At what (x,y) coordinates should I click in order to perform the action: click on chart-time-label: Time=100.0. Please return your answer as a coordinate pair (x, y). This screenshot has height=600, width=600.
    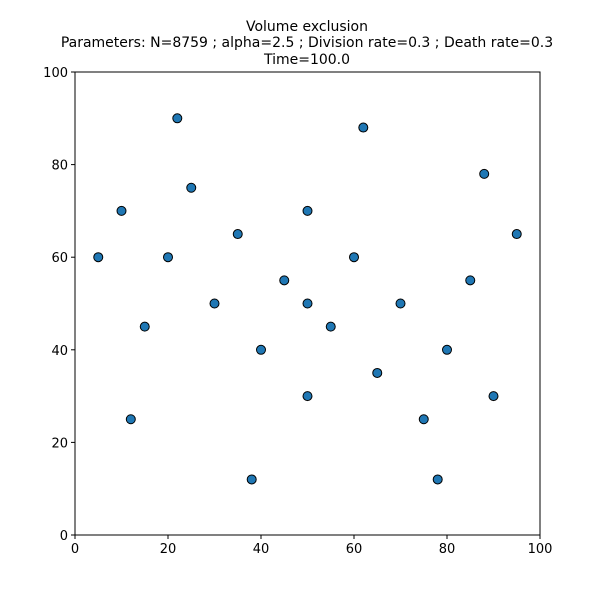
    Looking at the image, I should click on (306, 60).